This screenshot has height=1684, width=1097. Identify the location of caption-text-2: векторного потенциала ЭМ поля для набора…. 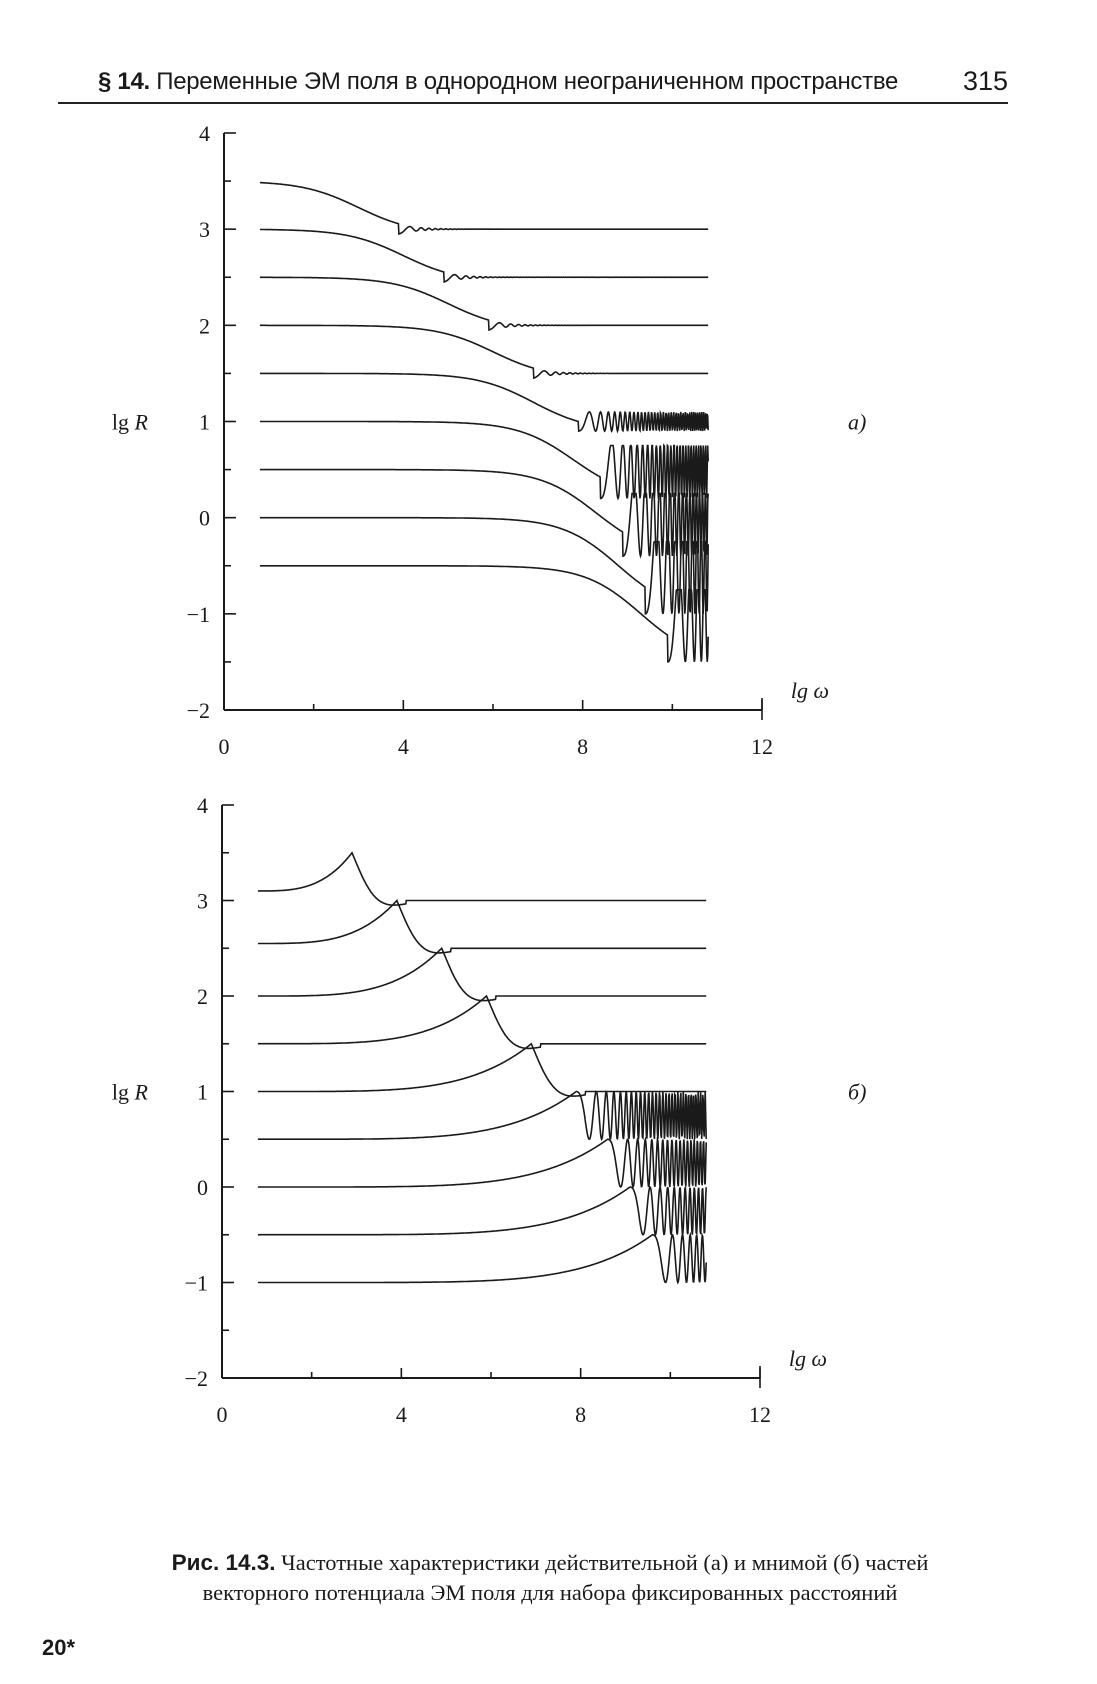
(550, 1592).